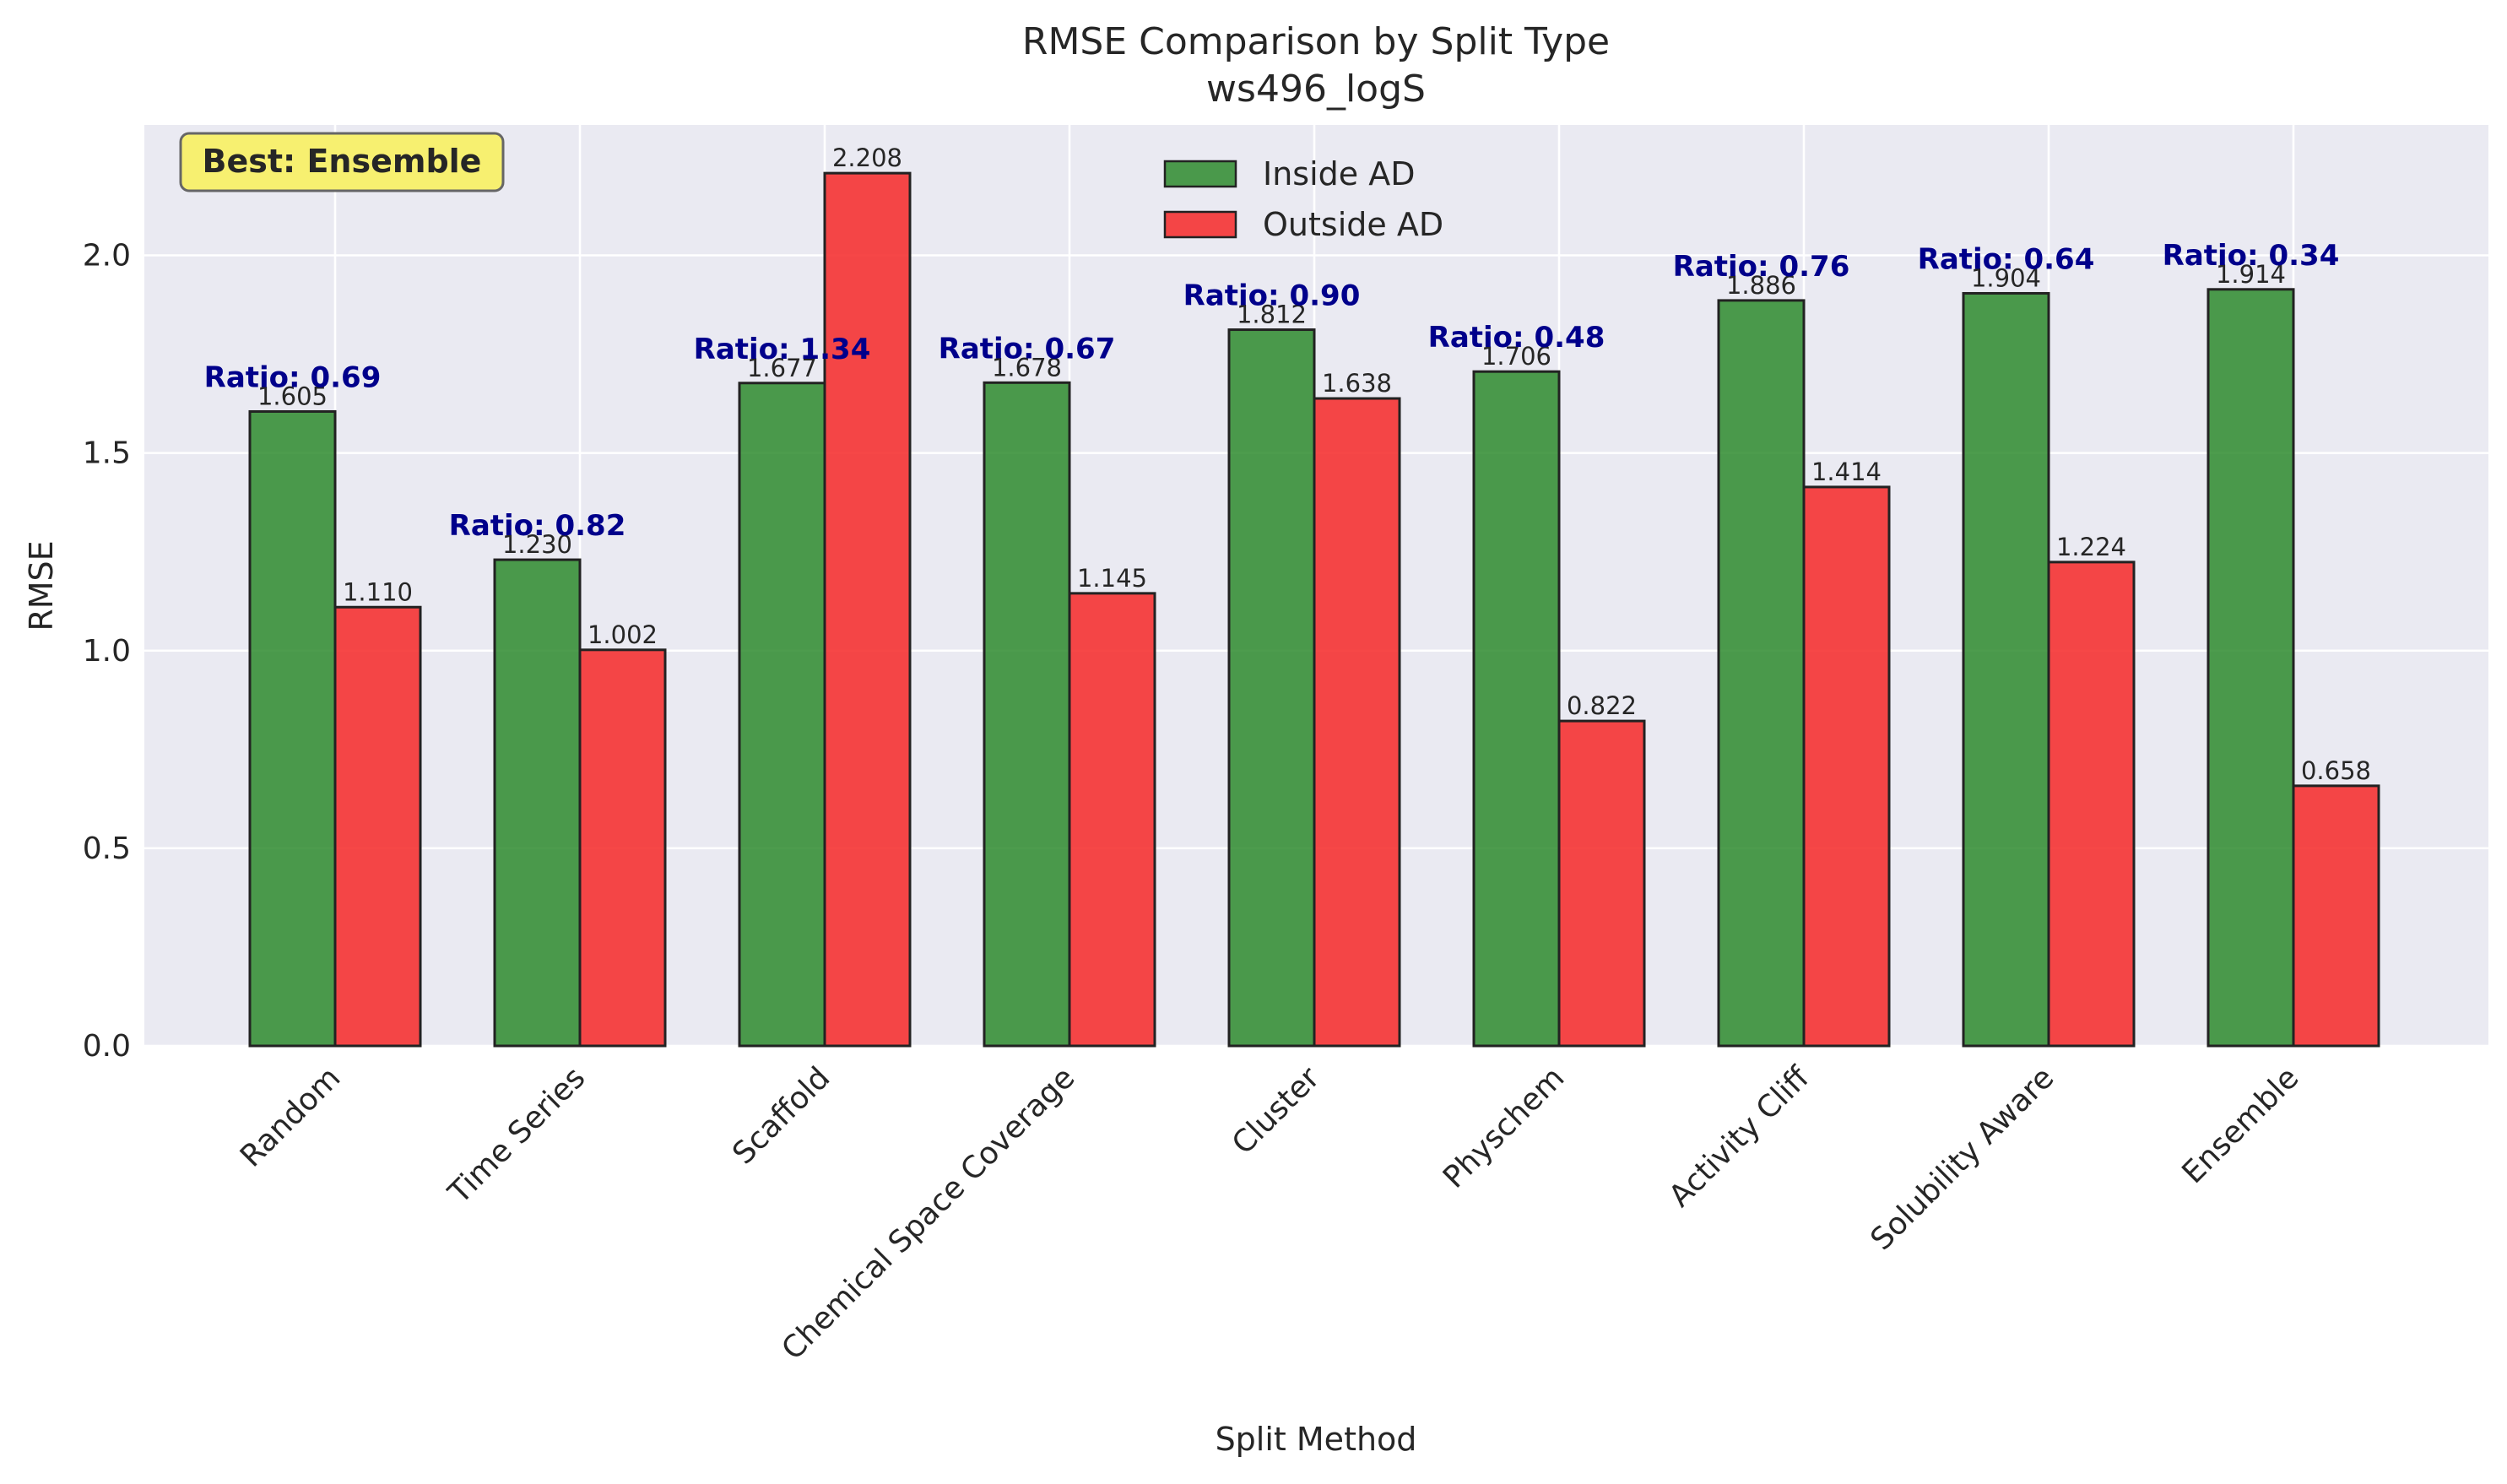 The height and width of the screenshot is (1484, 2507). I want to click on value-label: 2.208, so click(867, 158).